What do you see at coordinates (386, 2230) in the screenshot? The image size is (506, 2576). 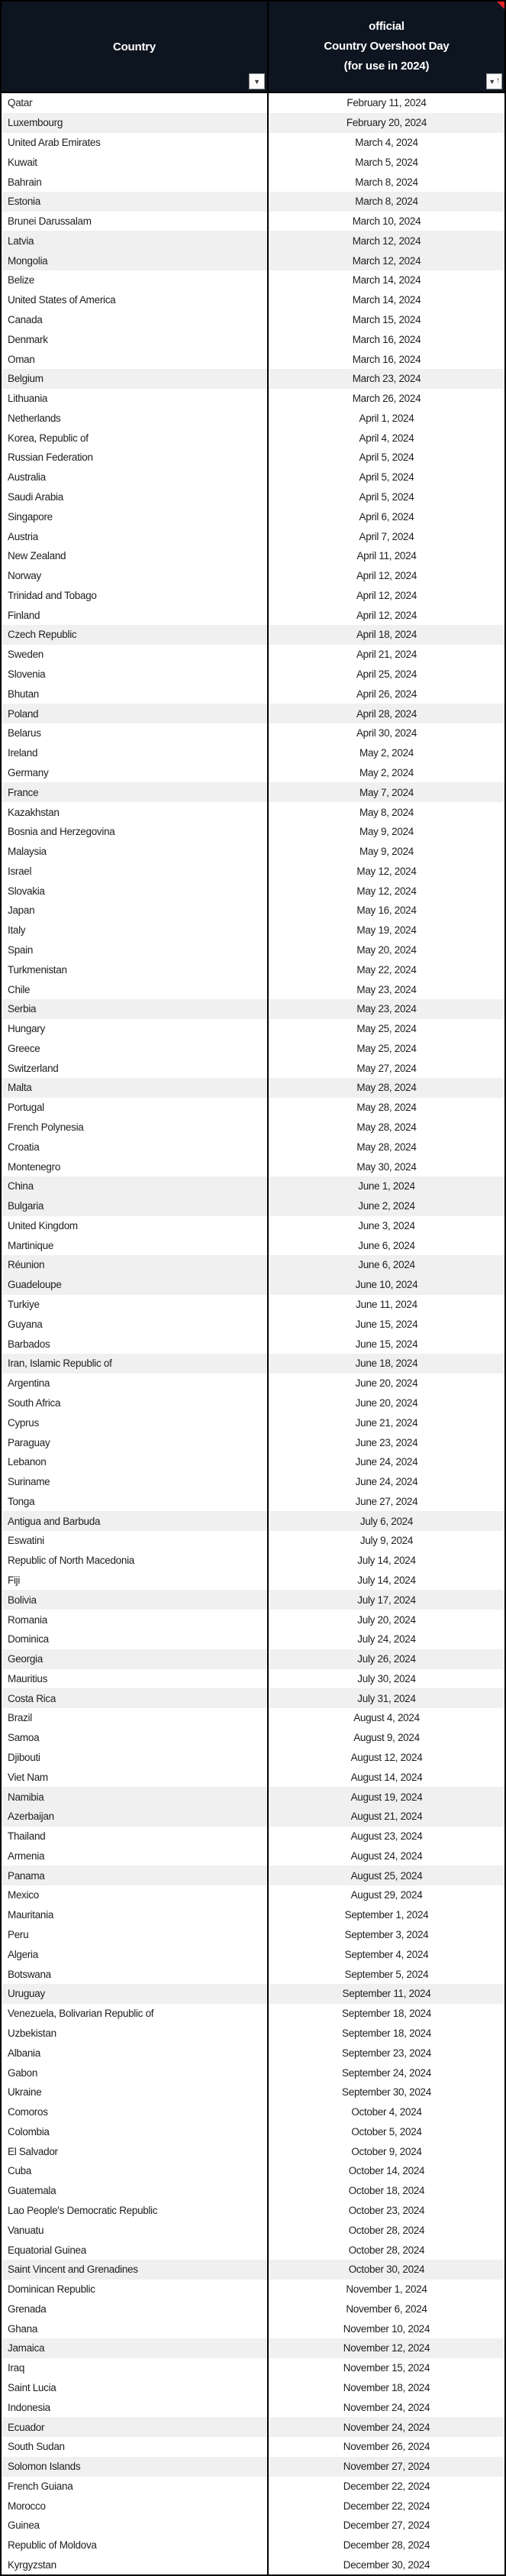 I see `date-cell: October 28, 2024` at bounding box center [386, 2230].